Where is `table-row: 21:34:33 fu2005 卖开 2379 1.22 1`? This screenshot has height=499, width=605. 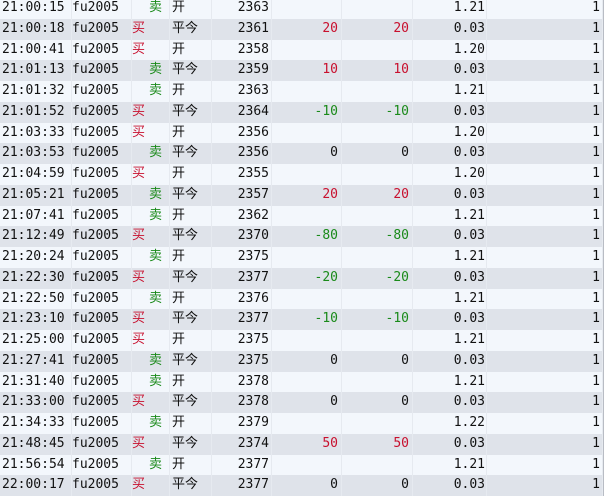 table-row: 21:34:33 fu2005 卖开 2379 1.22 1 is located at coordinates (301, 423).